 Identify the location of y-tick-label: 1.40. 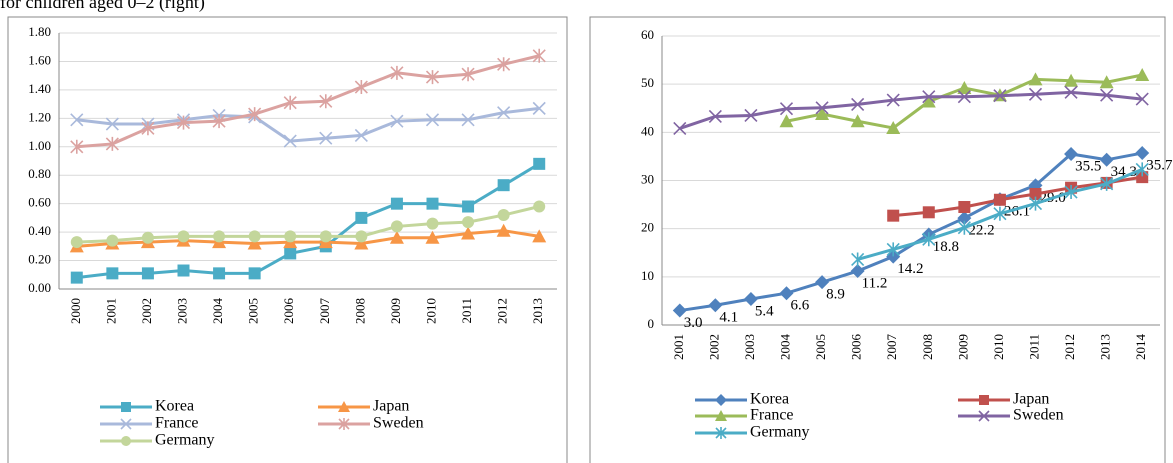
(39, 88).